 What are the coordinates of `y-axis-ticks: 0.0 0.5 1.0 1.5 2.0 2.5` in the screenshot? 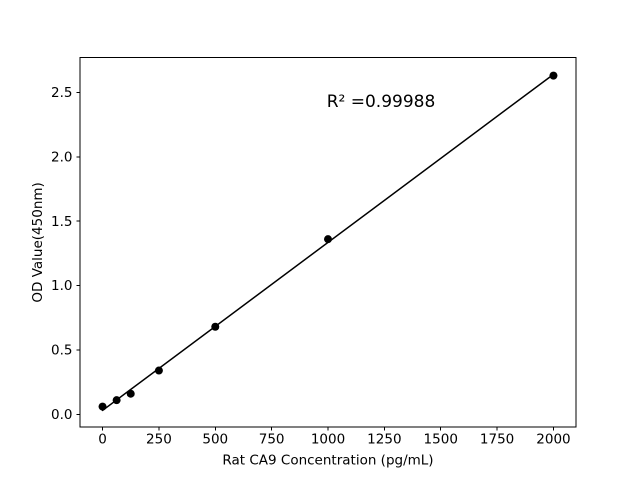 It's located at (65, 254).